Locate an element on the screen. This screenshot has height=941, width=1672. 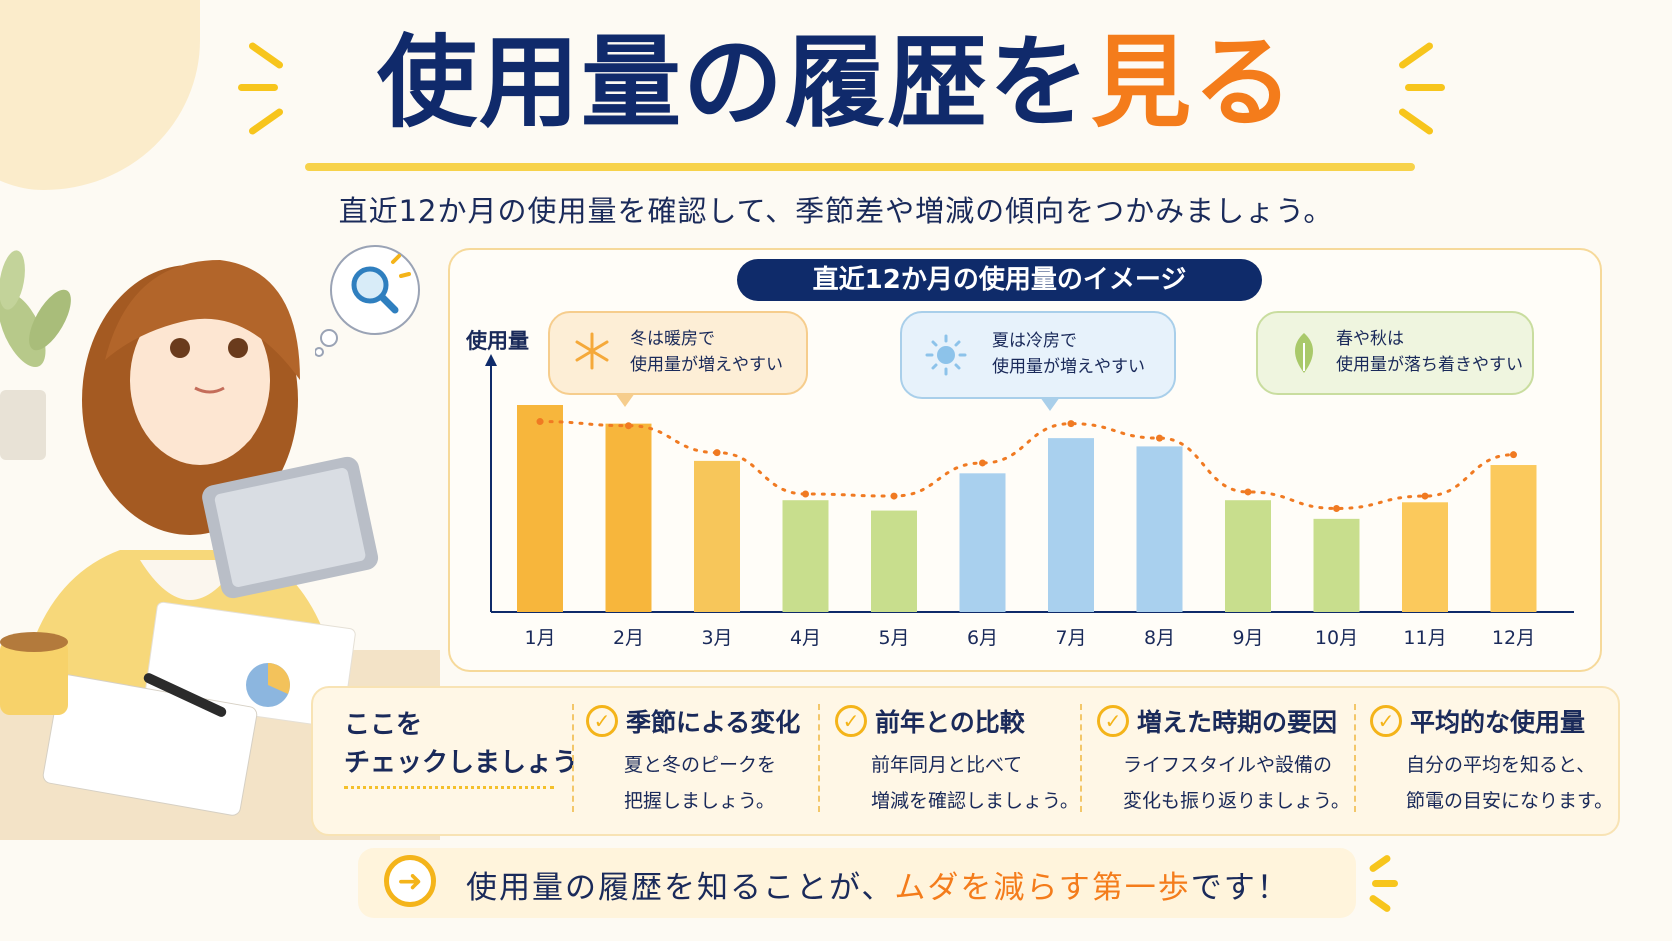
title-underline is located at coordinates (860, 167).